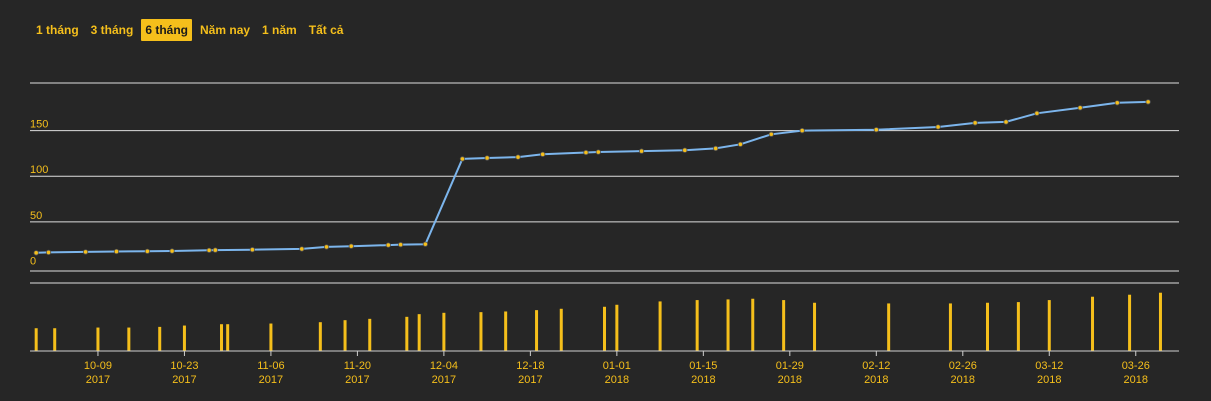  What do you see at coordinates (530, 366) in the screenshot?
I see `x-tick-day-label: 12-18` at bounding box center [530, 366].